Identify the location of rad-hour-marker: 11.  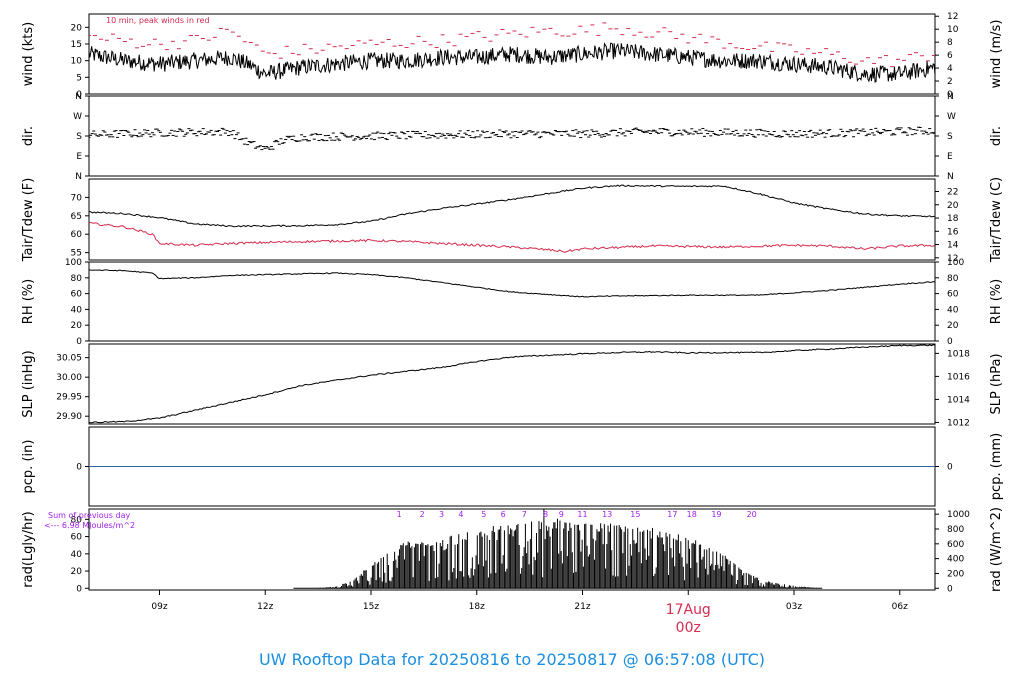
(582, 514).